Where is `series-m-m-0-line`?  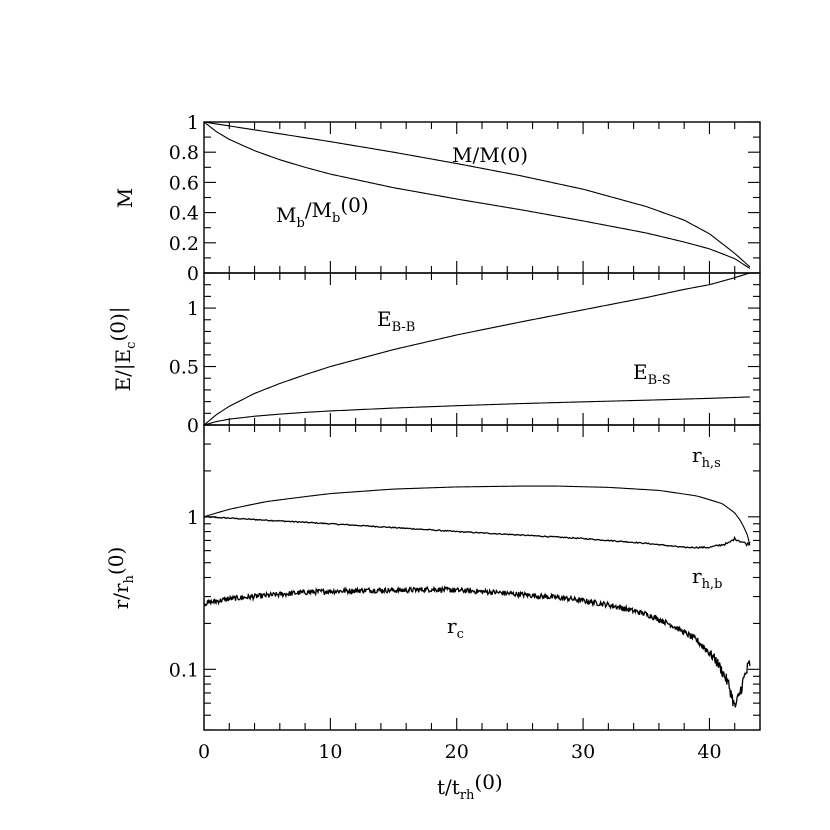 series-m-m-0-line is located at coordinates (477, 194).